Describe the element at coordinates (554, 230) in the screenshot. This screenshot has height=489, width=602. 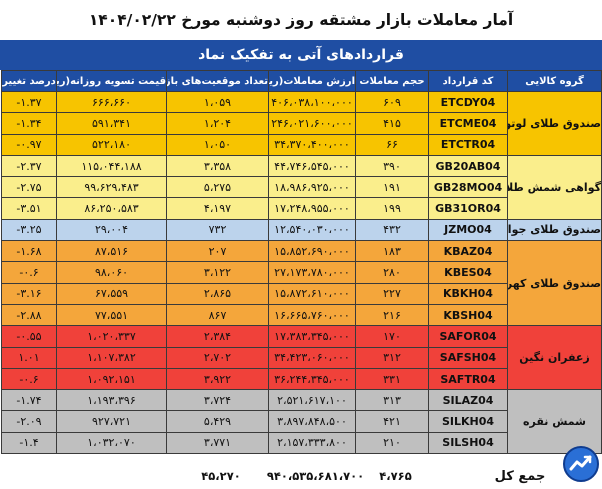
I see `commodity-group-cell: صندوق طلای جواهر` at that location.